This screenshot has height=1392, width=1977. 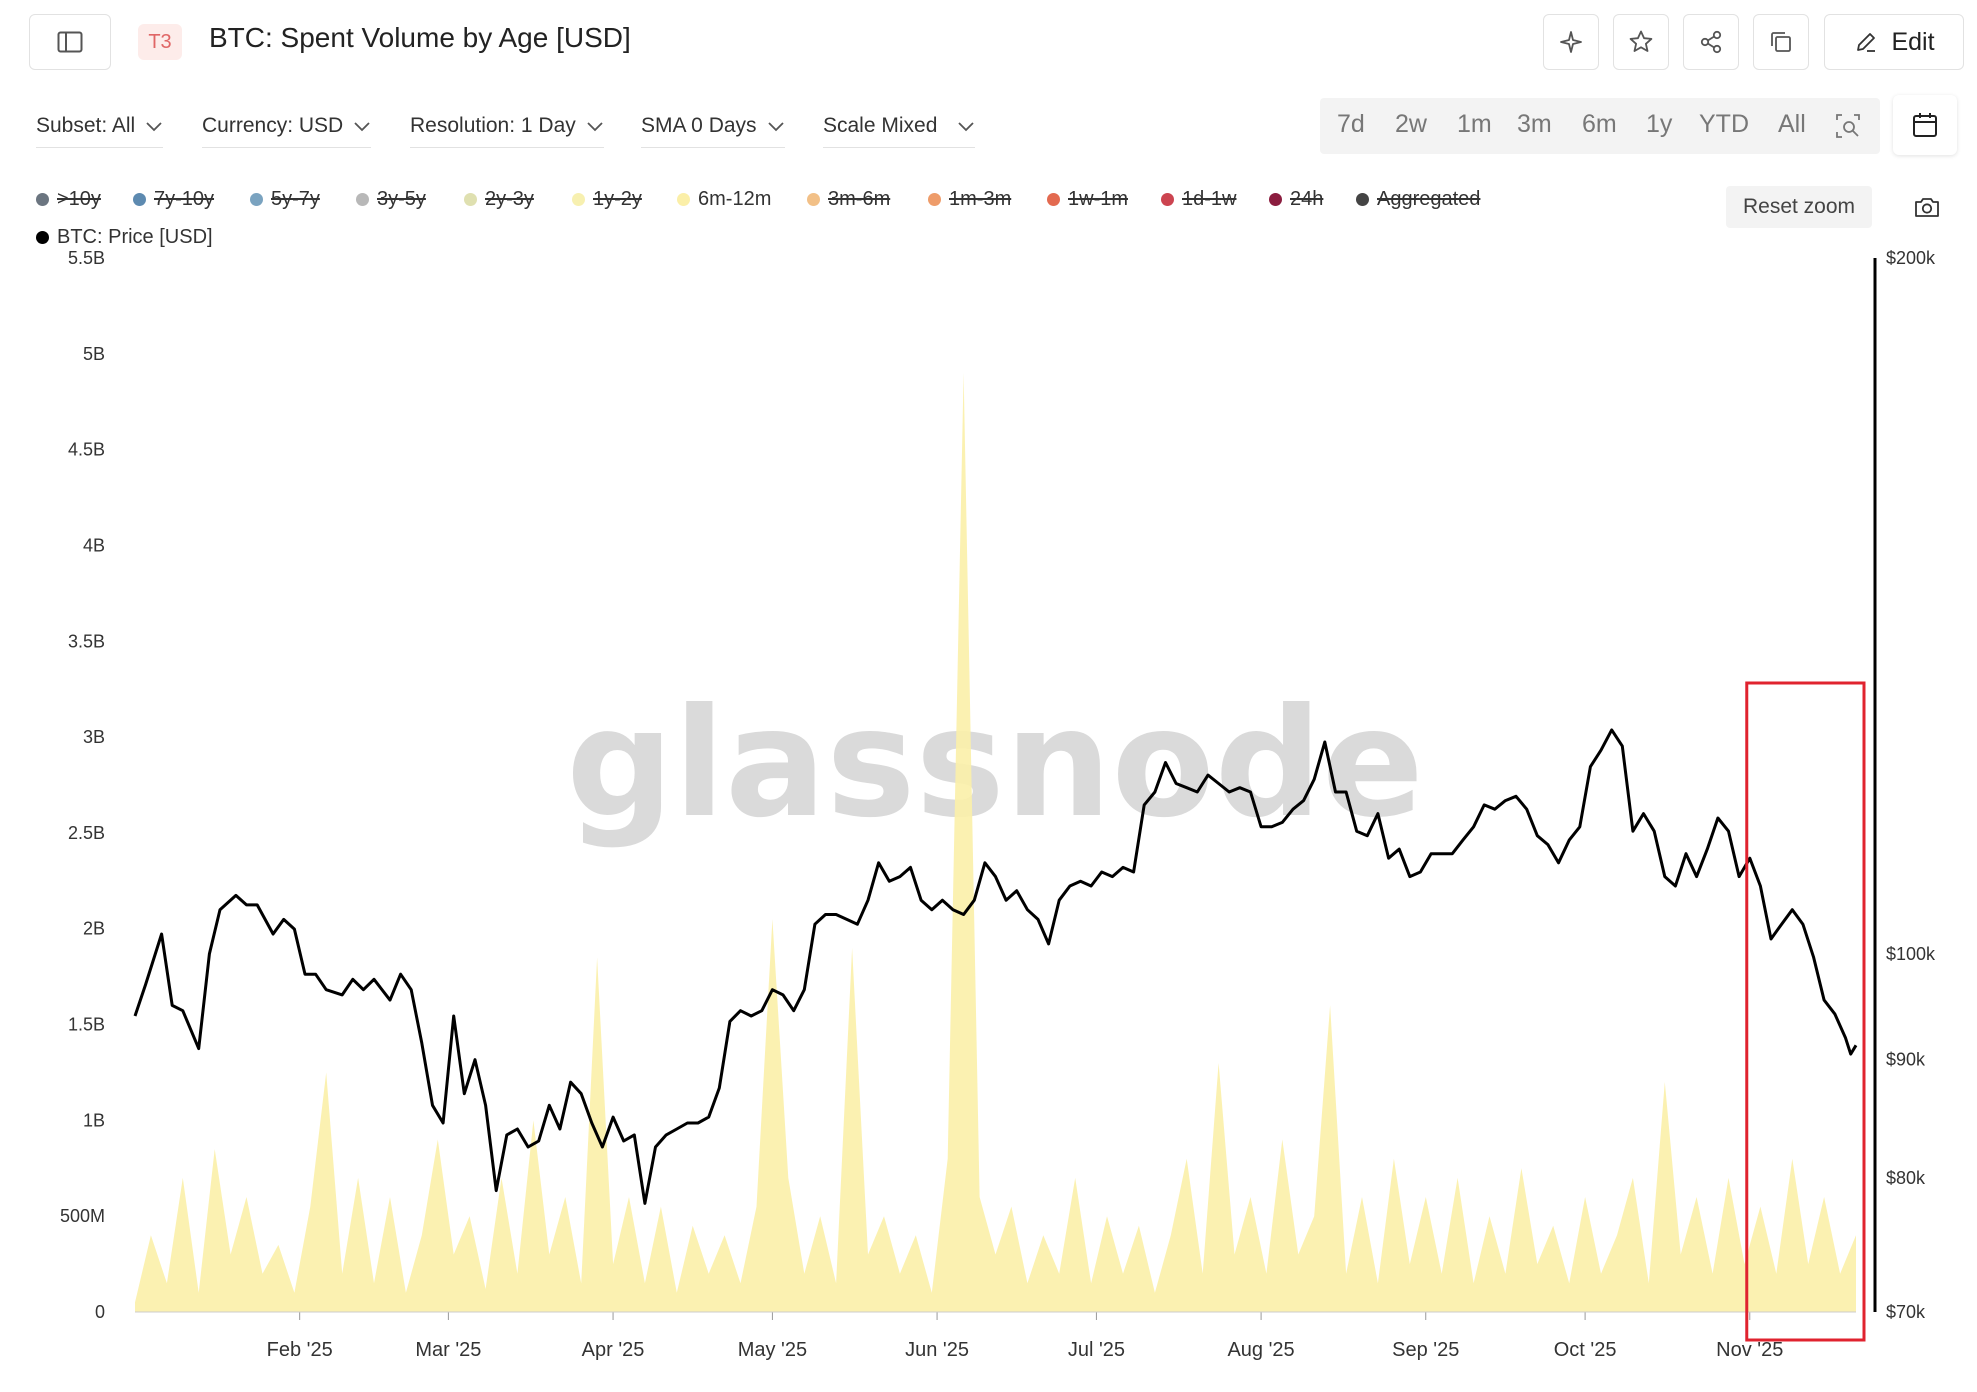 I want to click on copy-icon, so click(x=1781, y=42).